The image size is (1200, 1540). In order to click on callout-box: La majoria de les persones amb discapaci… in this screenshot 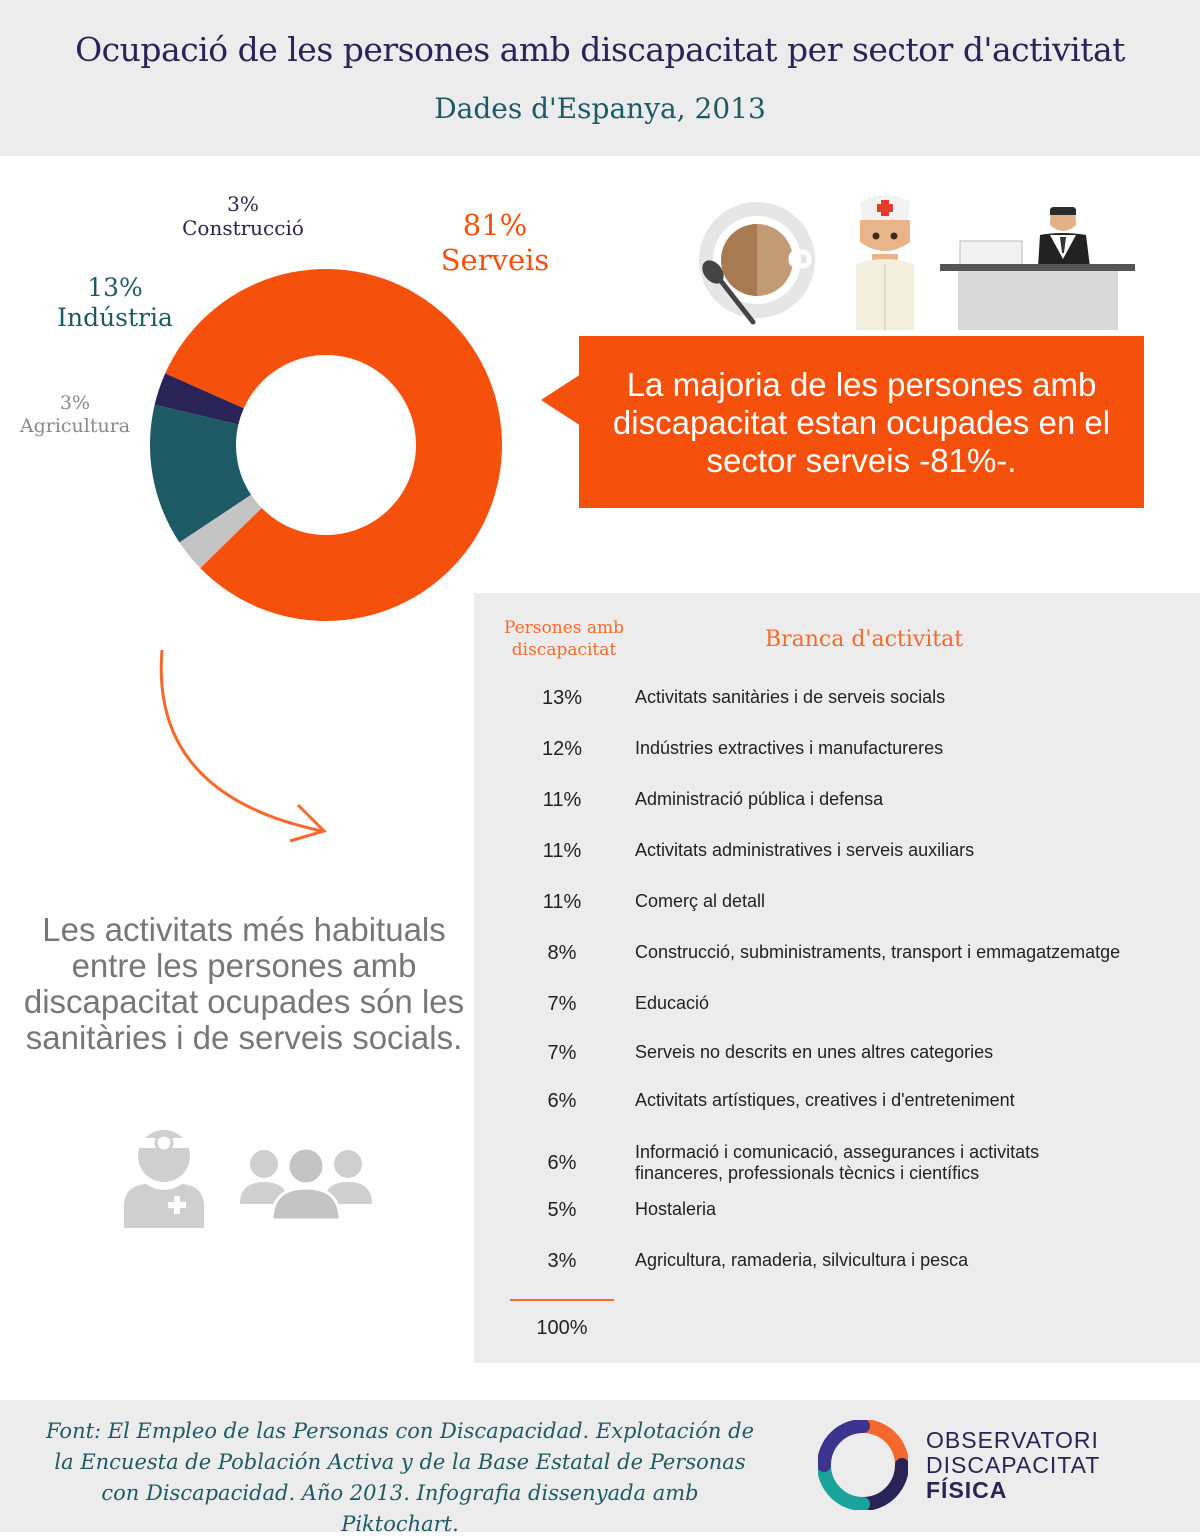, I will do `click(861, 422)`.